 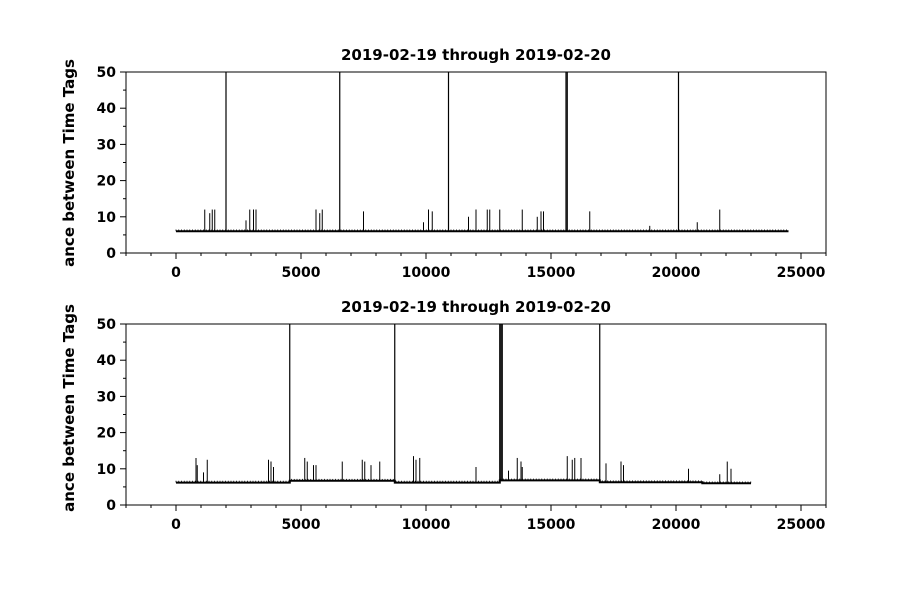 I want to click on baseline-trace, so click(x=463, y=482).